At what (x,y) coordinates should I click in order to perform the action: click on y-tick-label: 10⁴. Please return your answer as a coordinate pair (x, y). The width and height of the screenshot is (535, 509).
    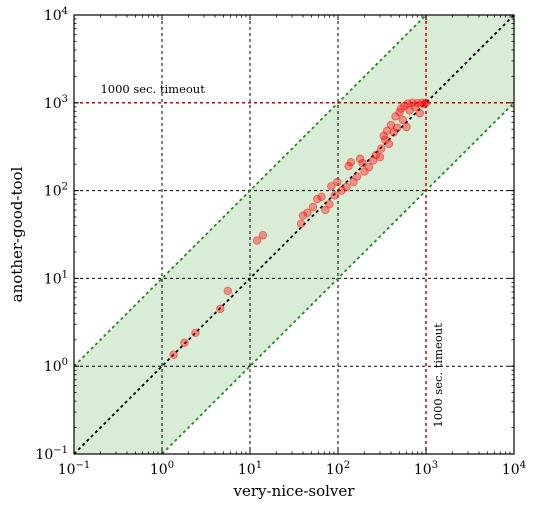
    Looking at the image, I should click on (56, 15).